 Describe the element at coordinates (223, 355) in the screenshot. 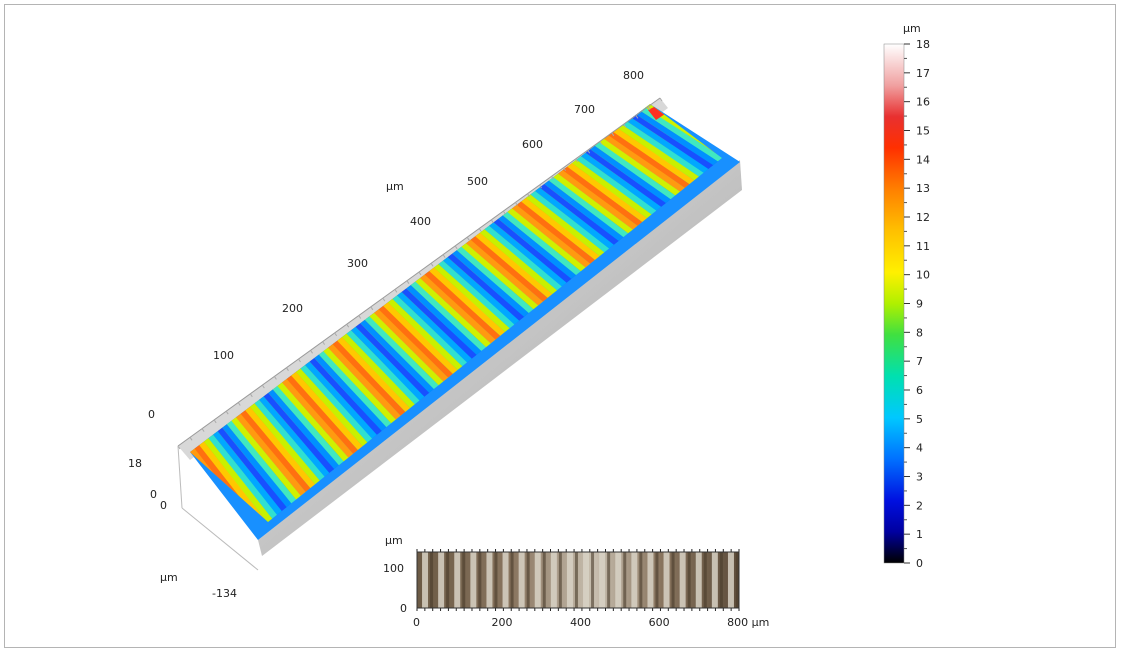

I see `x-tick-label: 100` at that location.